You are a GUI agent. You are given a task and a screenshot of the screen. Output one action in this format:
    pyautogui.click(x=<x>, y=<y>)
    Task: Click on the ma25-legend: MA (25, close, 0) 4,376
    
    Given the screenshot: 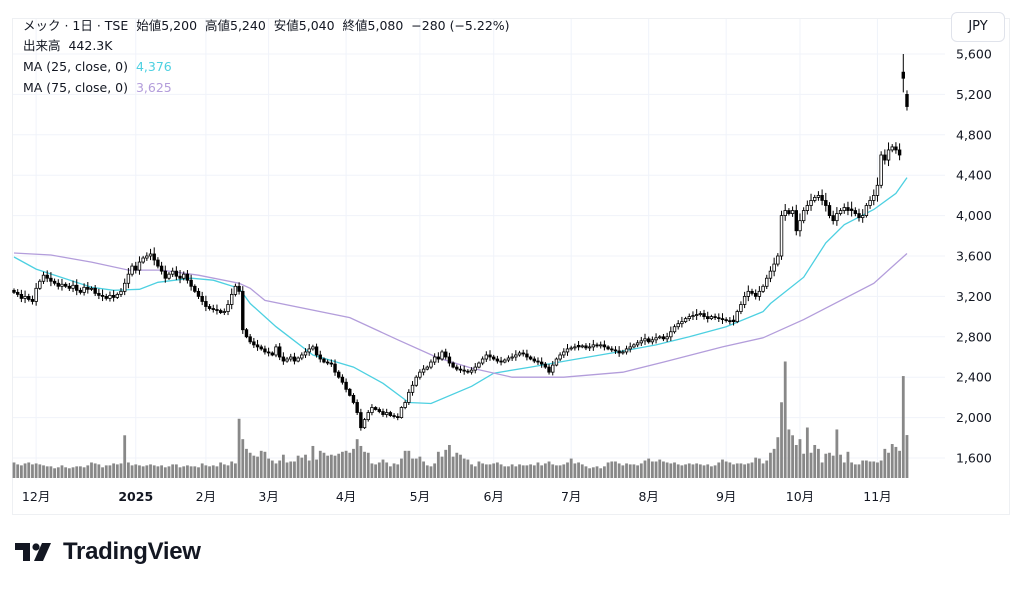 What is the action you would take?
    pyautogui.click(x=97, y=66)
    